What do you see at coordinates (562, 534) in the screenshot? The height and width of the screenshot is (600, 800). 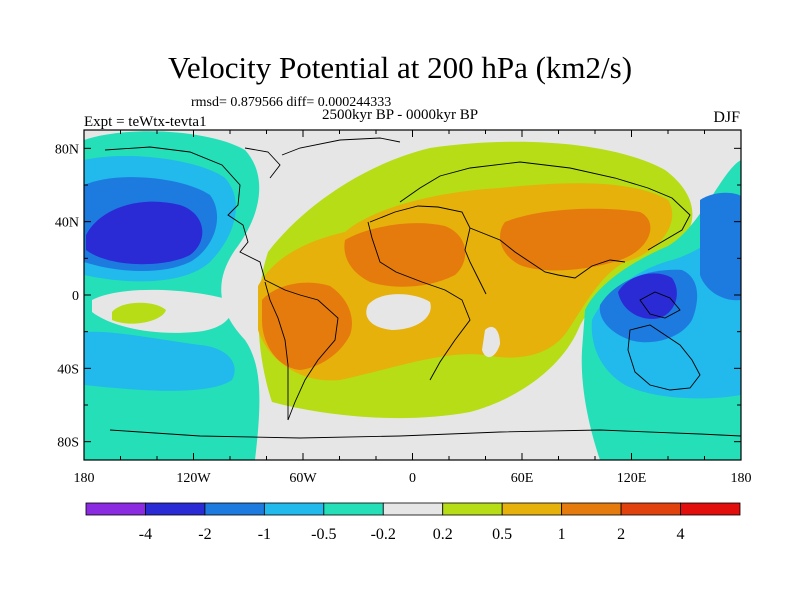 I see `colorbar-label: 1` at bounding box center [562, 534].